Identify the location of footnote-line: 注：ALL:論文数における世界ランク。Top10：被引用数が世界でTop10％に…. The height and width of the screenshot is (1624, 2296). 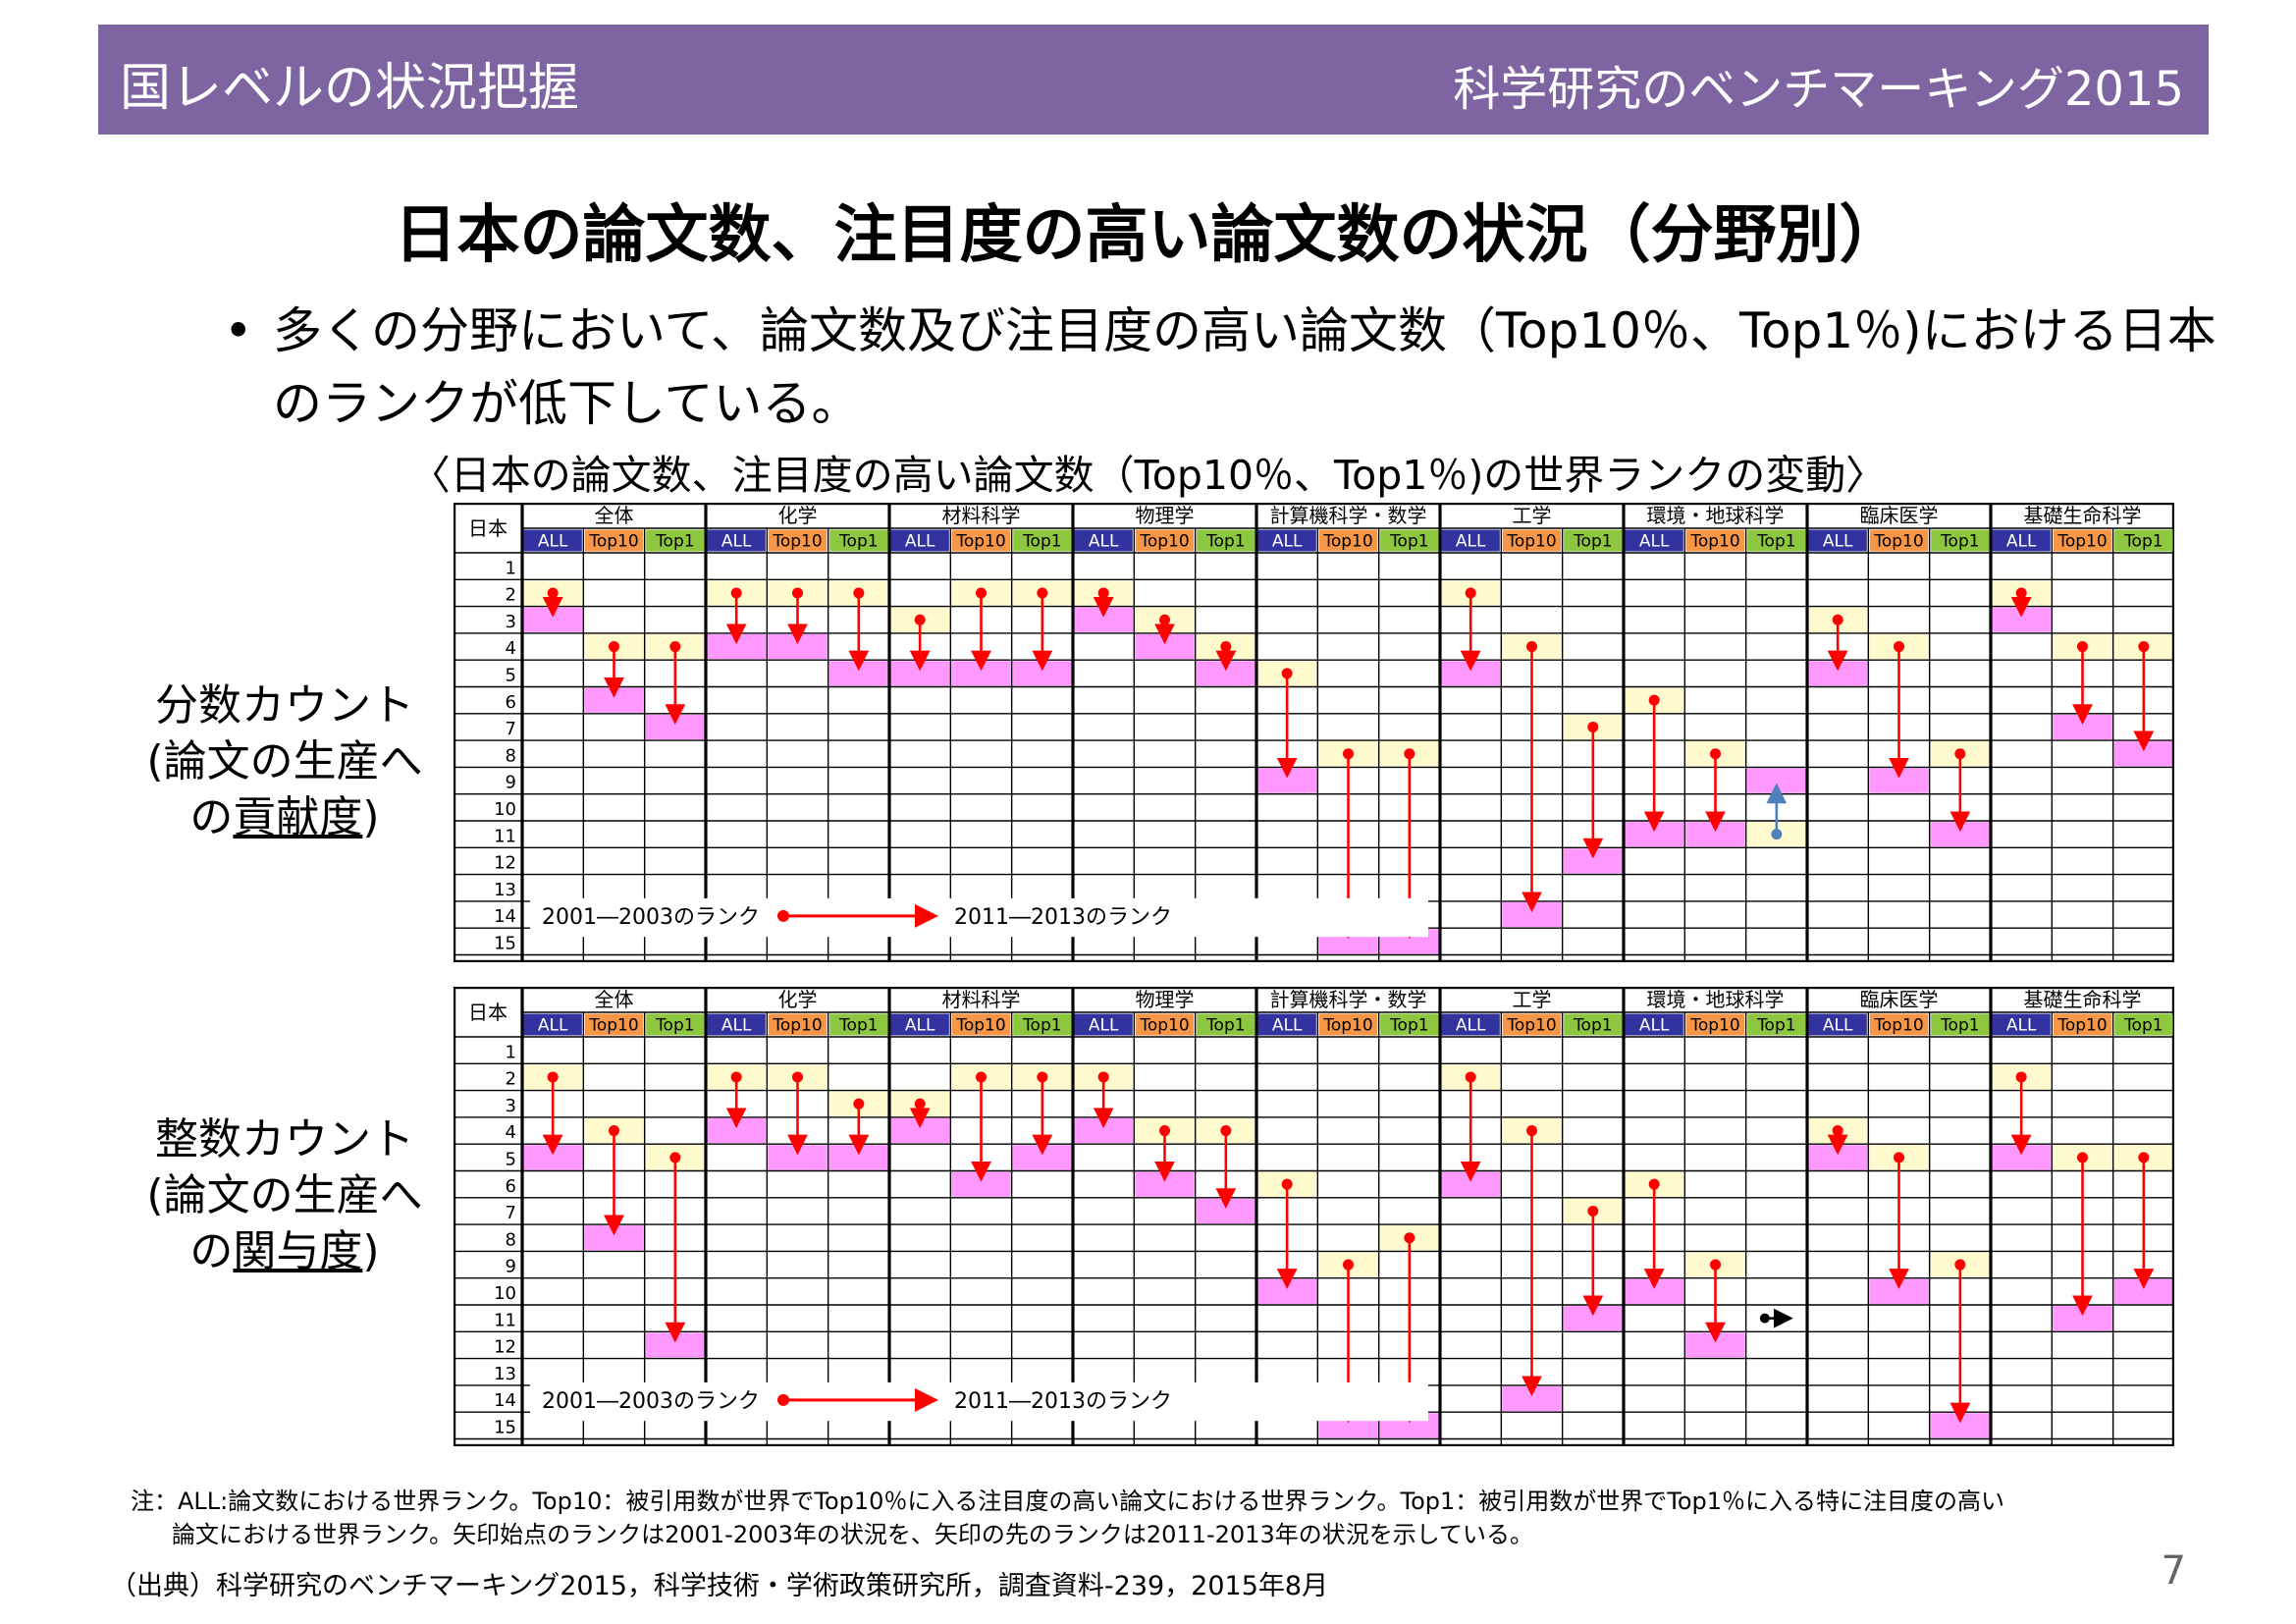
(1068, 1501).